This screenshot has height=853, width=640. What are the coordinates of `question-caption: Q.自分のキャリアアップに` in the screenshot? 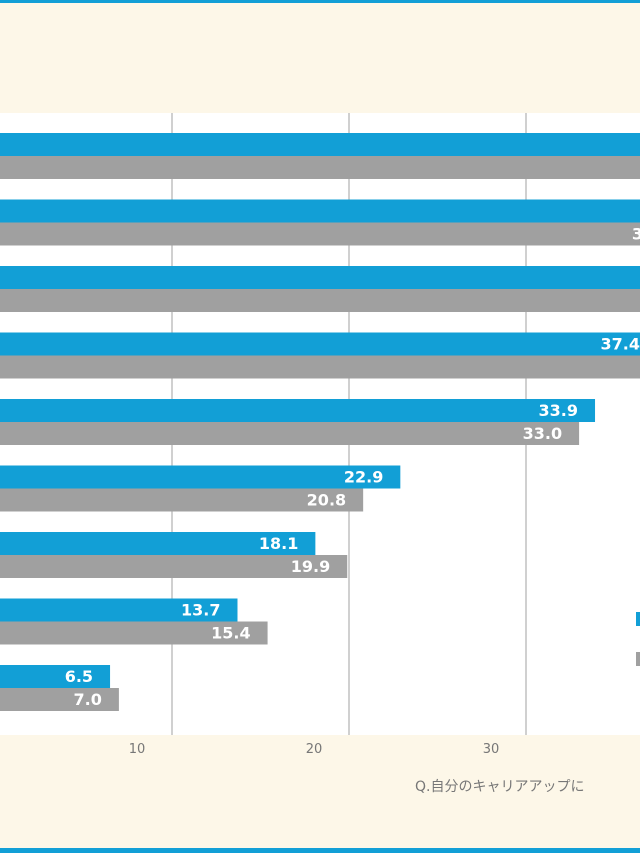 It's located at (500, 787).